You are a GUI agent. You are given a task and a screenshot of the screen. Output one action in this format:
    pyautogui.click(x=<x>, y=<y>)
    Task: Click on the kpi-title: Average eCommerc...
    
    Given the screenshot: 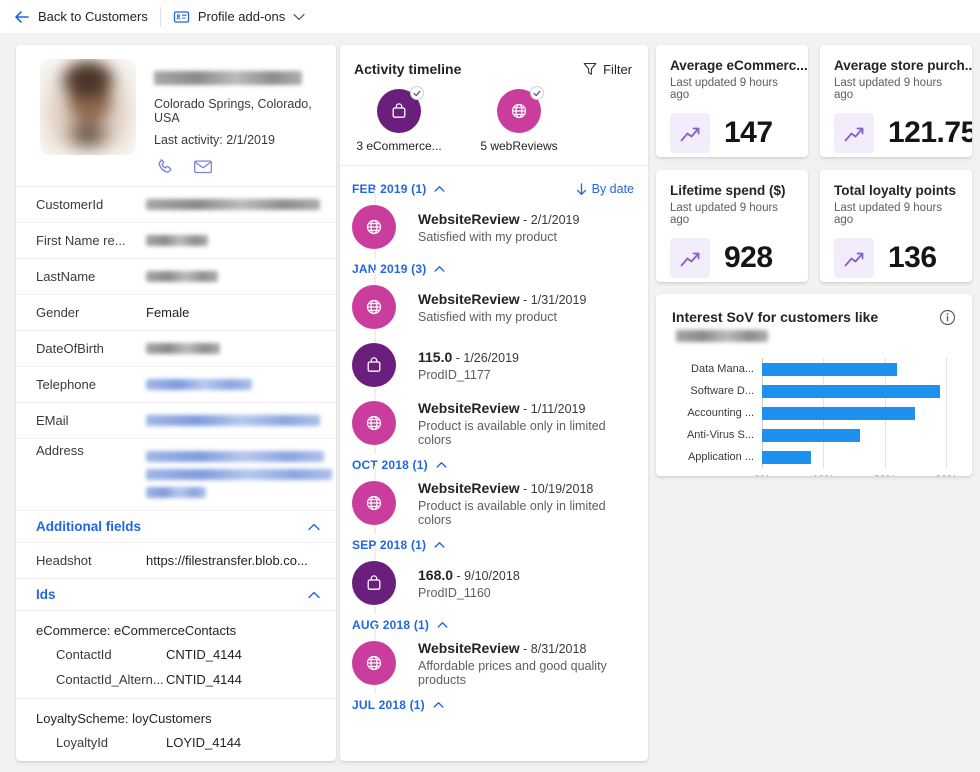 What is the action you would take?
    pyautogui.click(x=739, y=65)
    